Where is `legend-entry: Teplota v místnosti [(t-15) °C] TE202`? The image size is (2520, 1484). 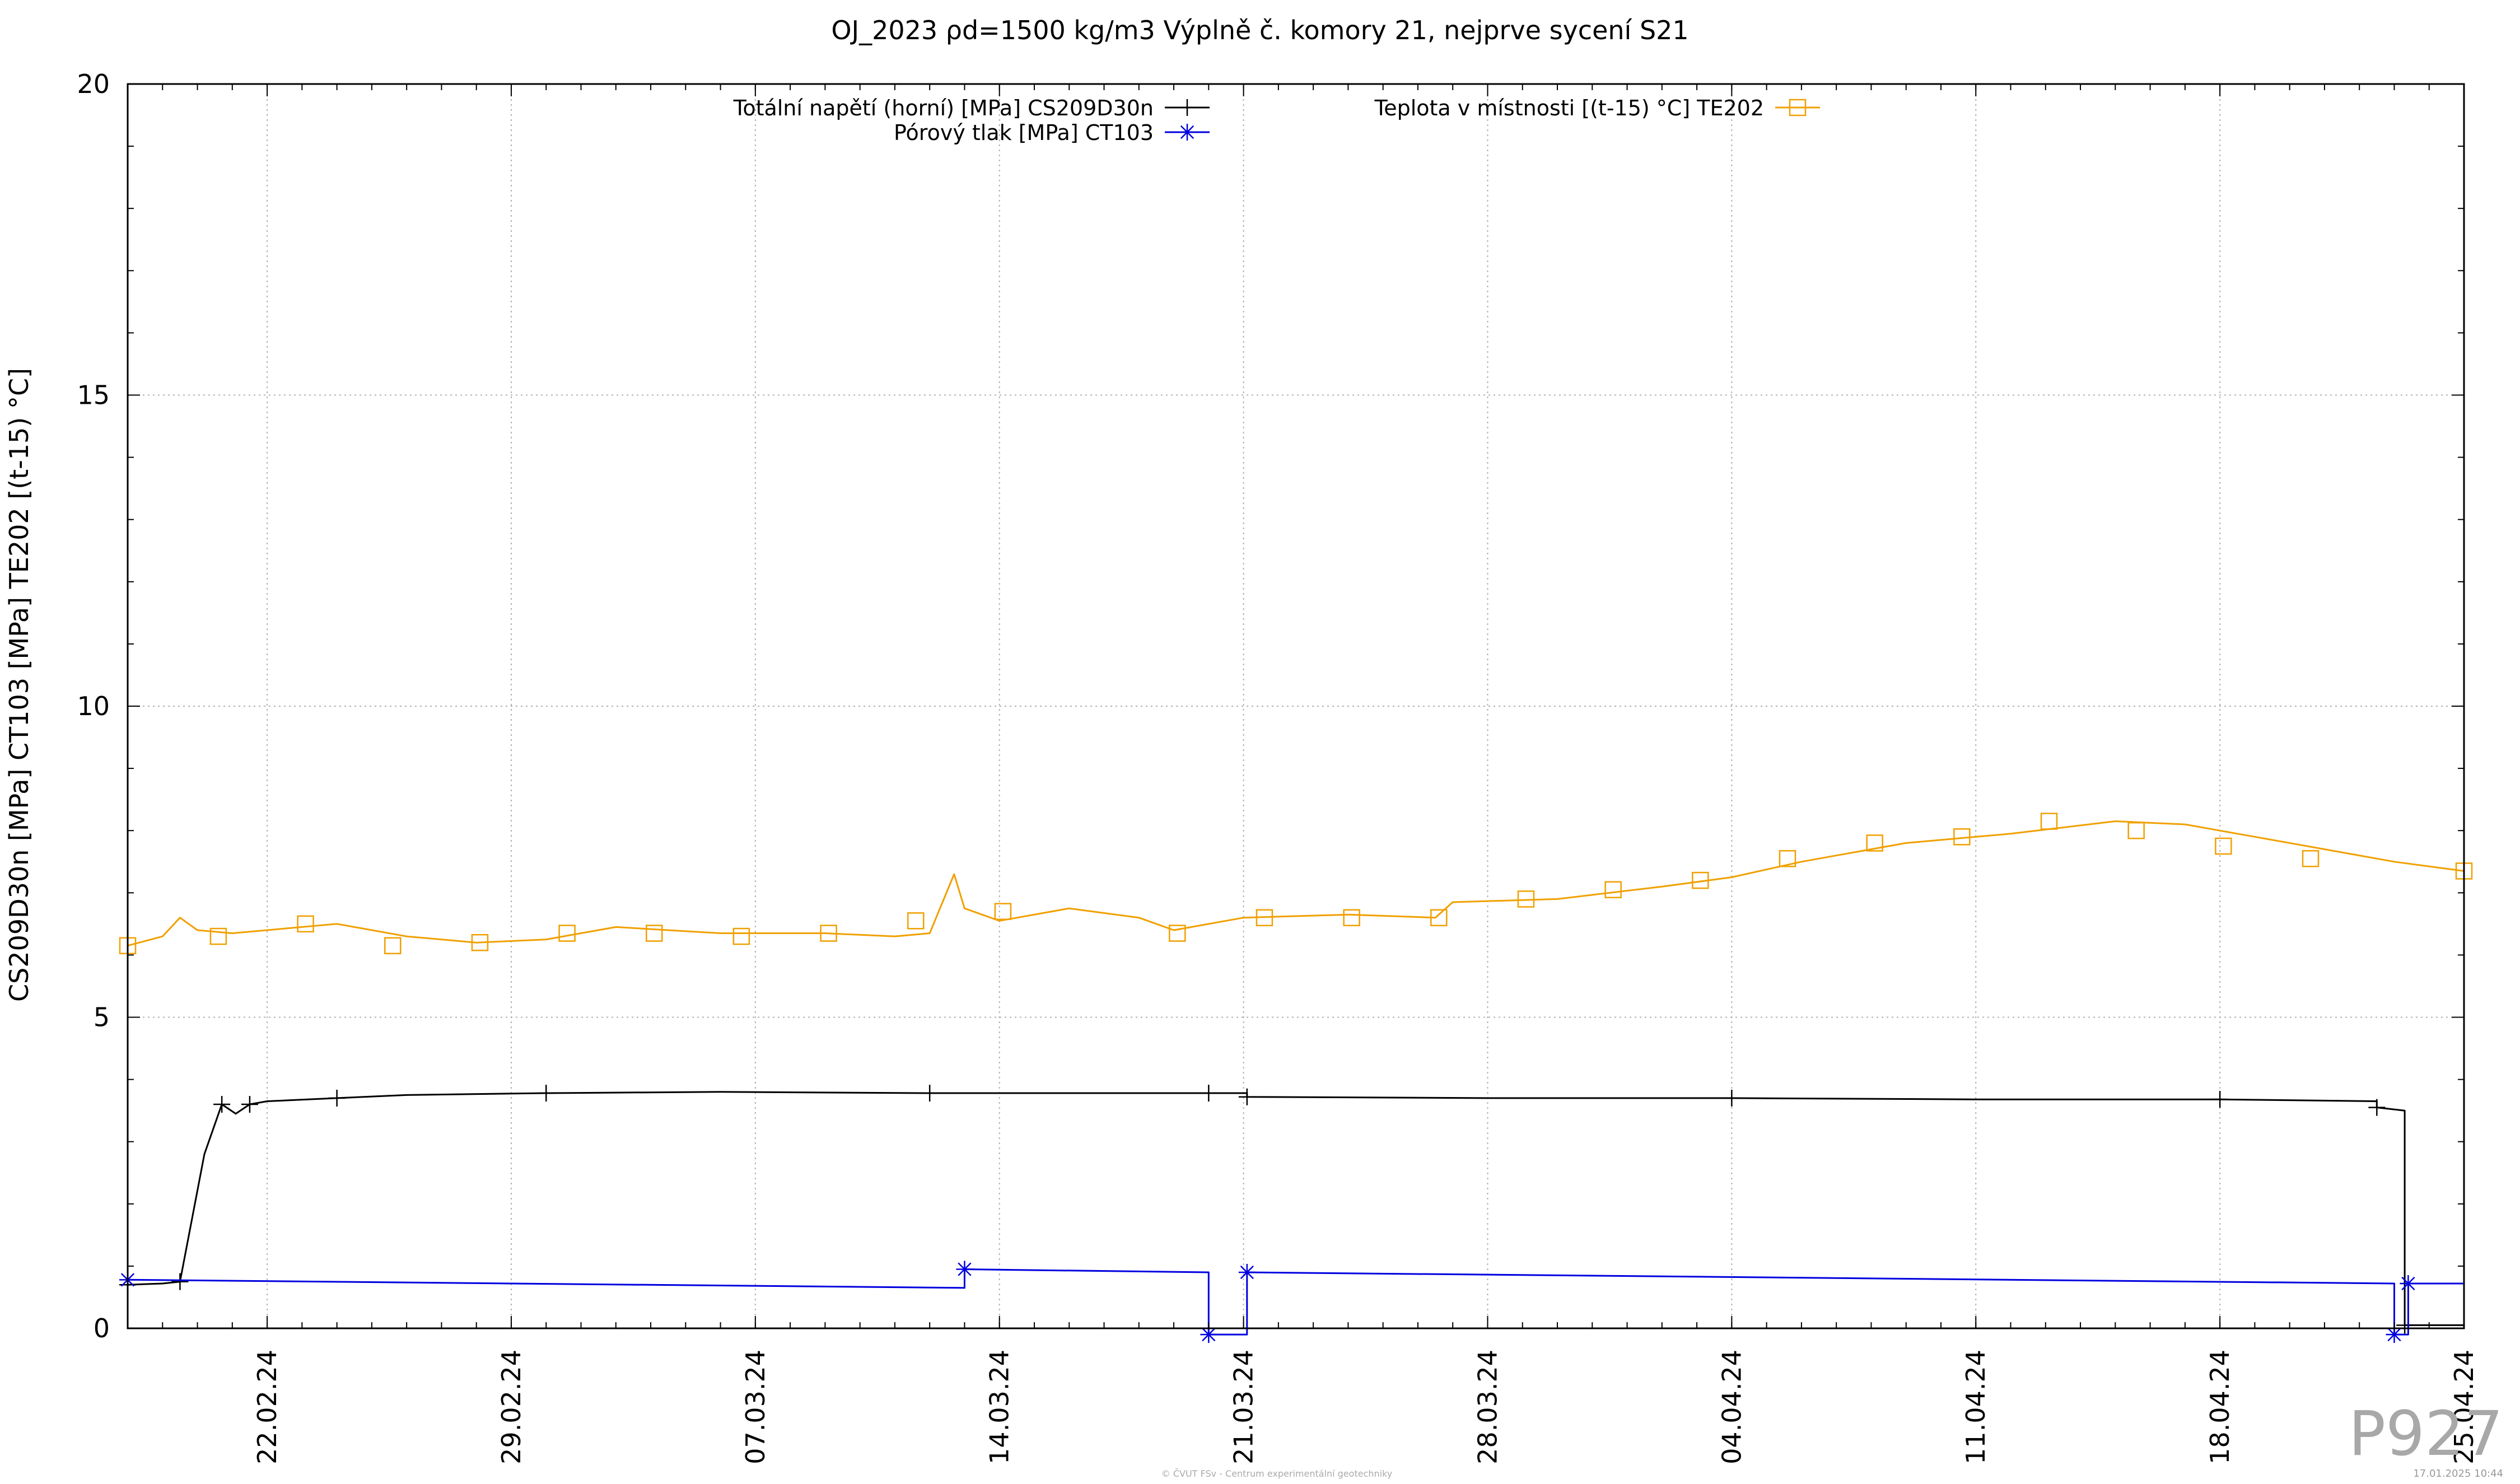 legend-entry: Teplota v místnosti [(t-15) °C] TE202 is located at coordinates (1597, 108).